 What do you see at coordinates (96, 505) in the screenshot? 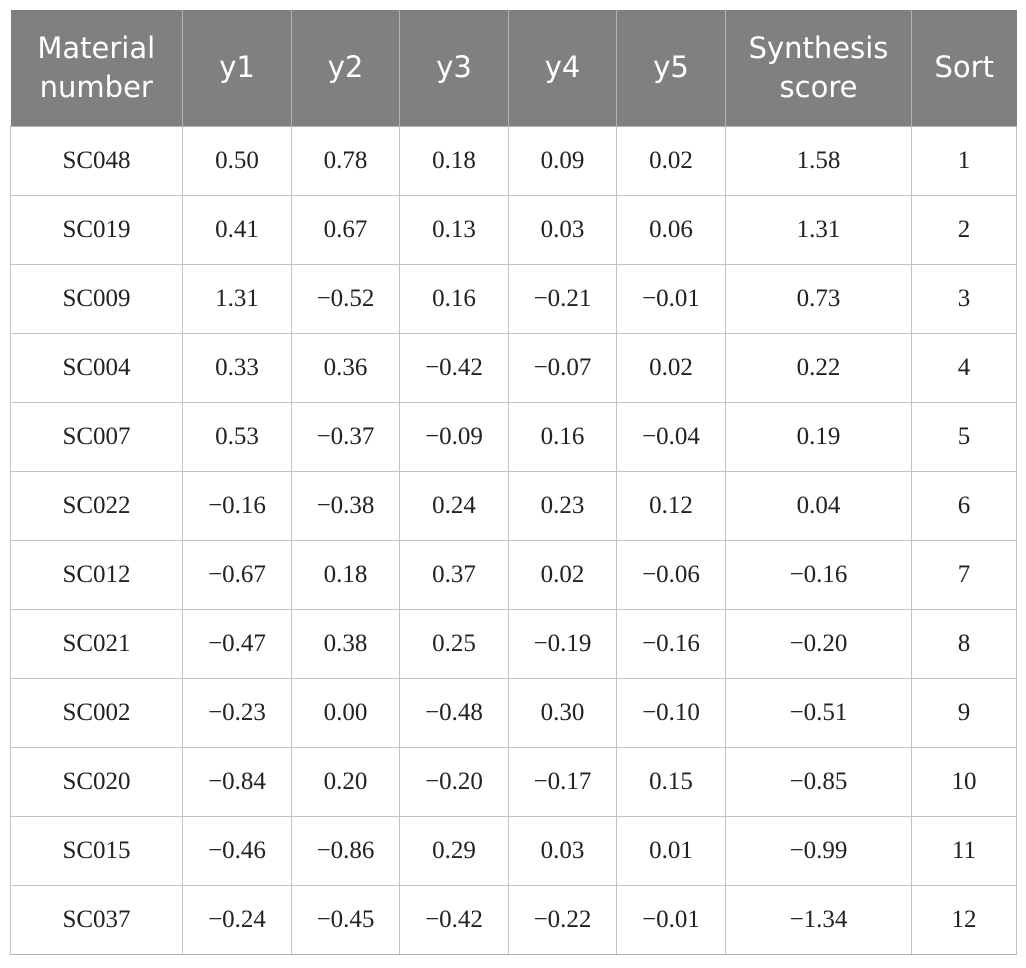
I see `cell-material-number: SC022` at bounding box center [96, 505].